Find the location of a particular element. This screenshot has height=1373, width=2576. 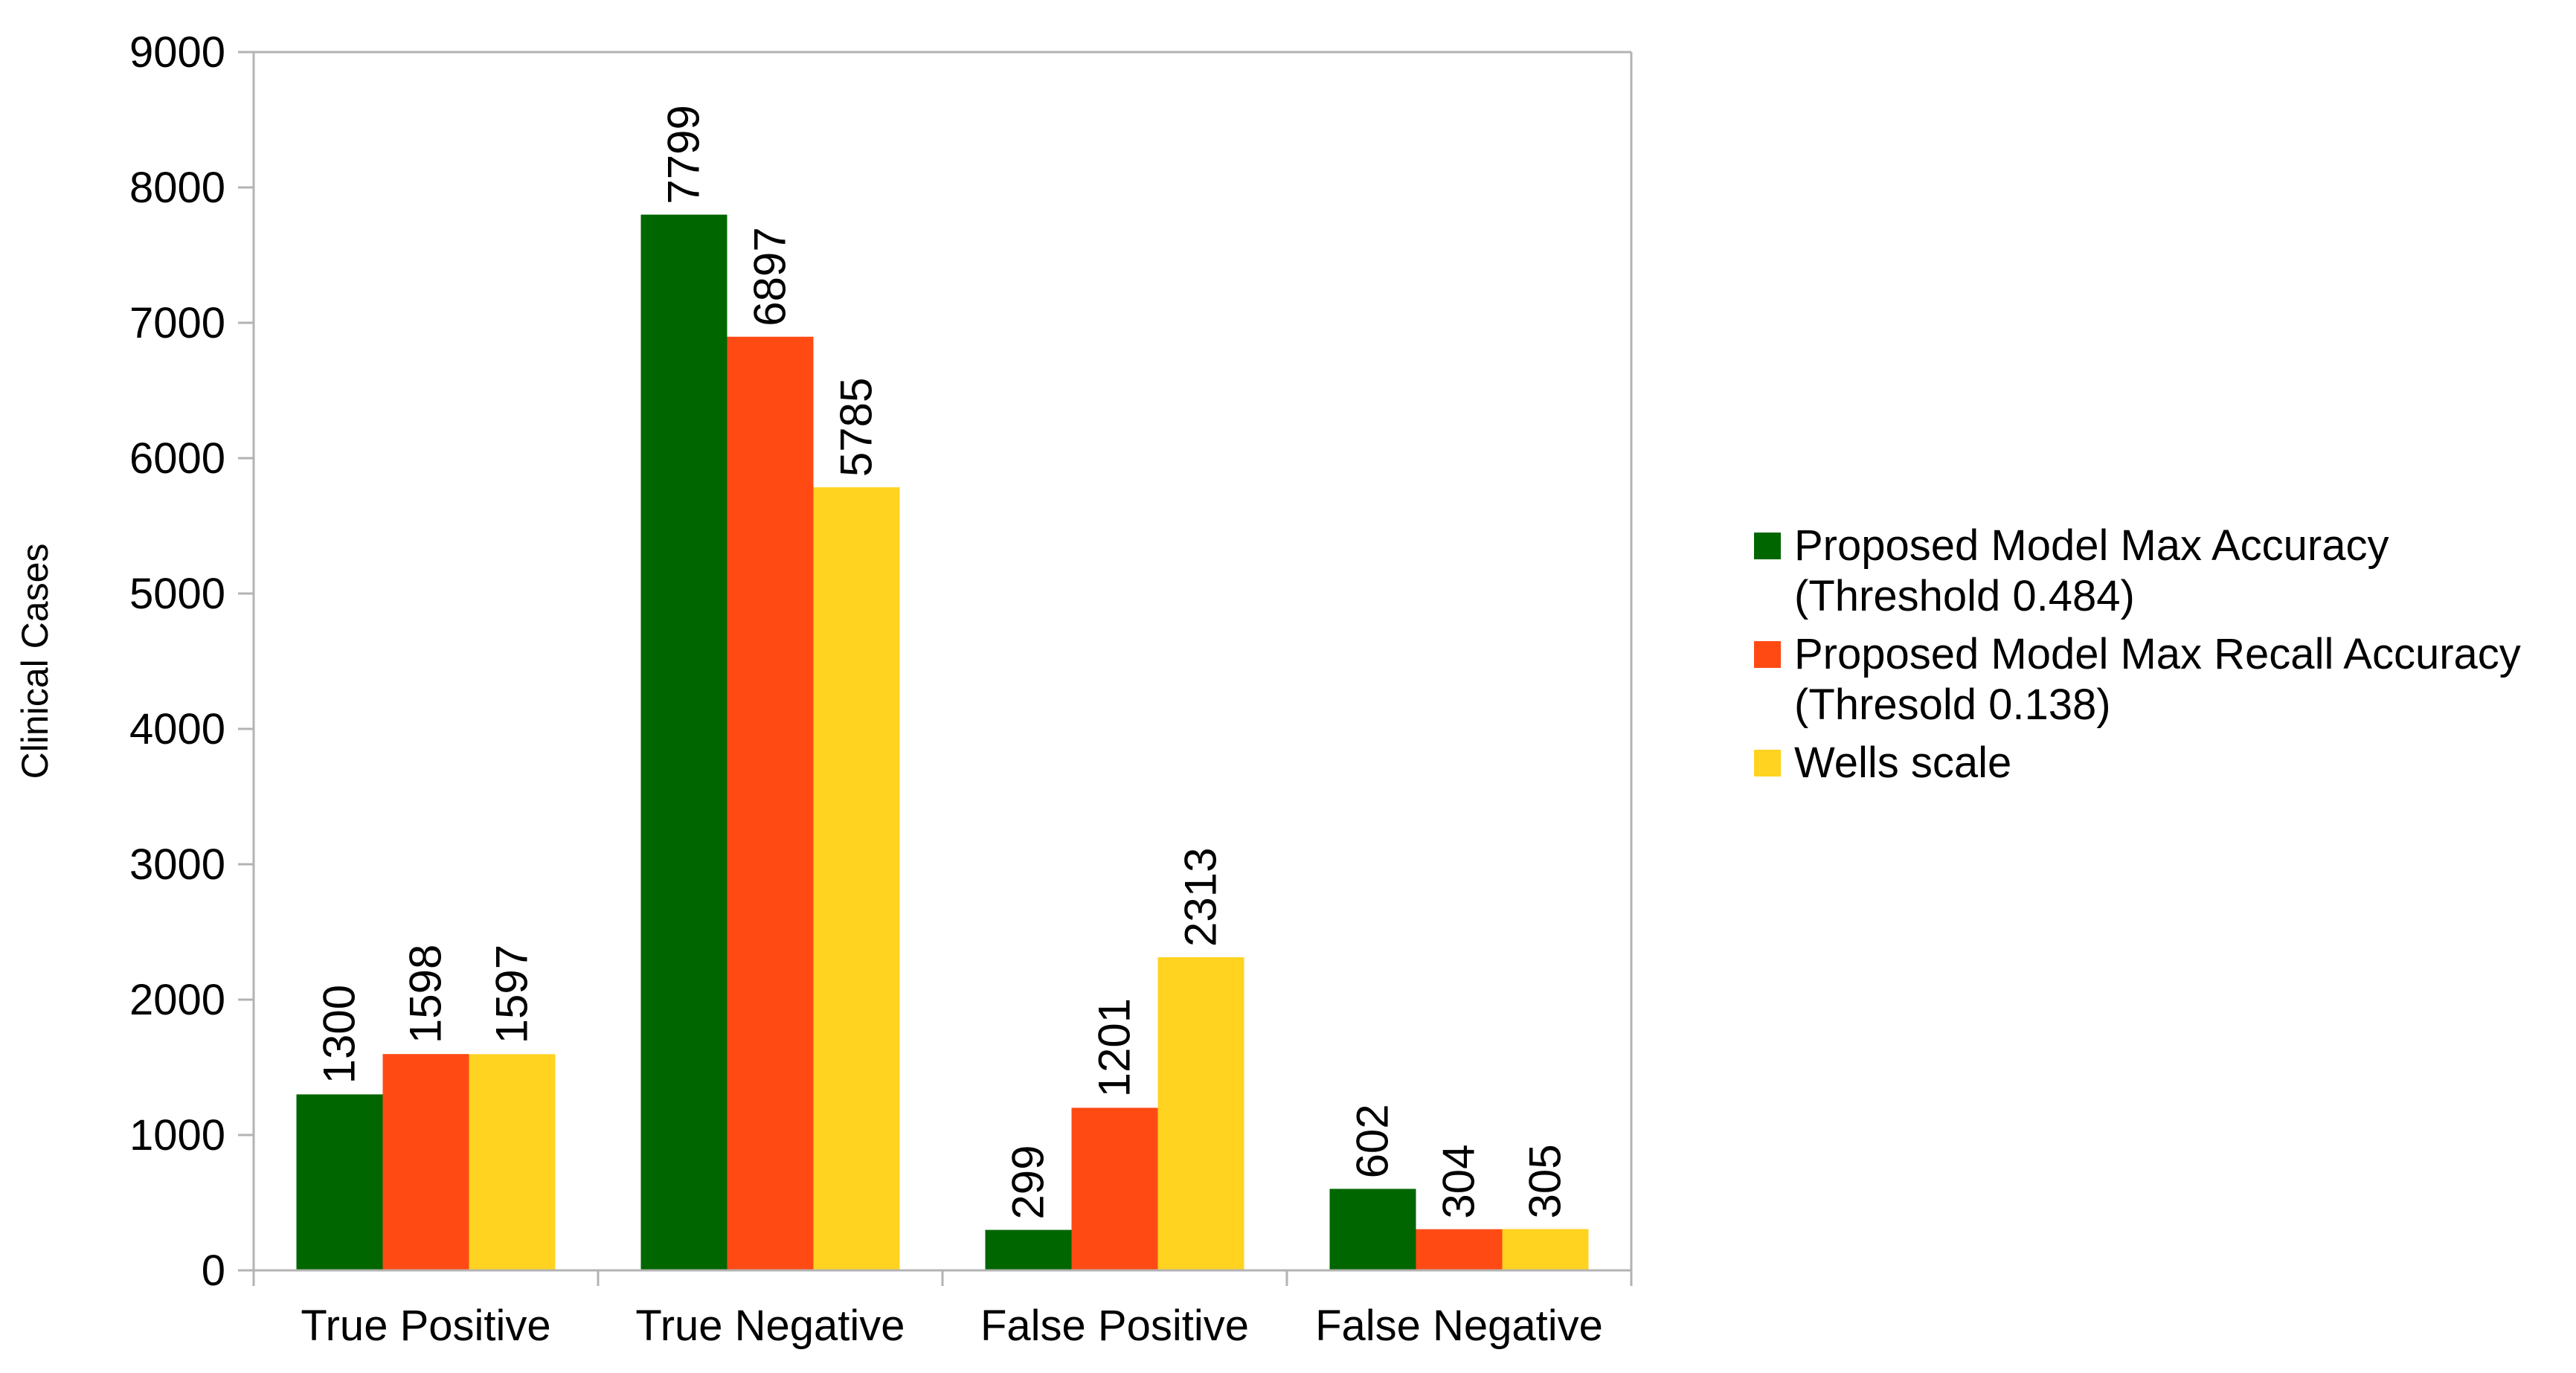

data-label: 1300 is located at coordinates (339, 1034).